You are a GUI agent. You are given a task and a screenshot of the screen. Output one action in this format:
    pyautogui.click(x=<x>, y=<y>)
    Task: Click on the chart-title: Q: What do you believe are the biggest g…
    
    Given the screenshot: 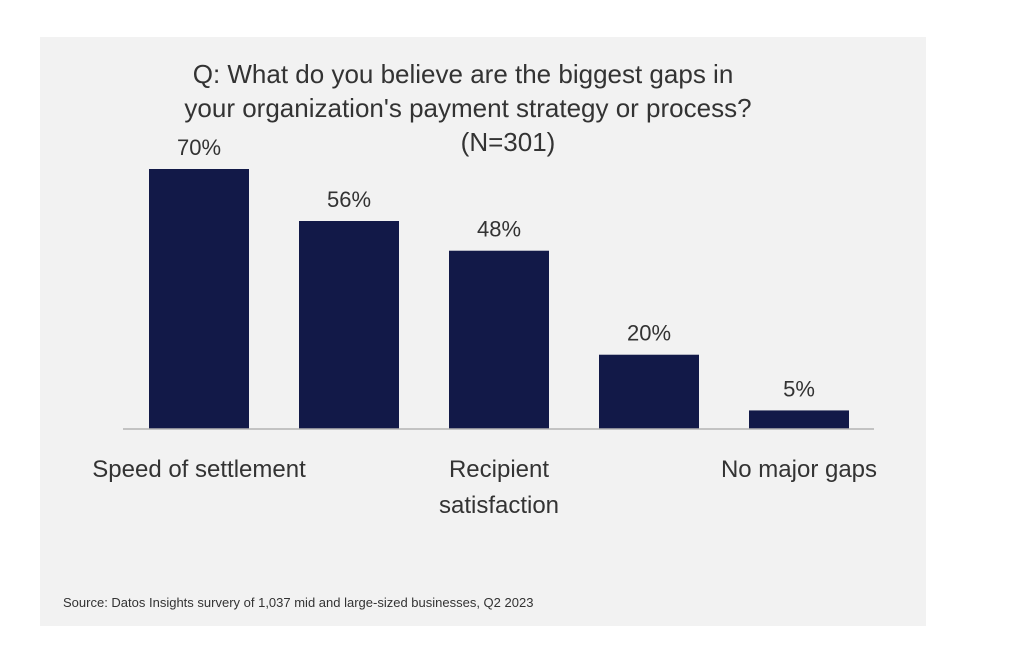 What is the action you would take?
    pyautogui.click(x=483, y=108)
    